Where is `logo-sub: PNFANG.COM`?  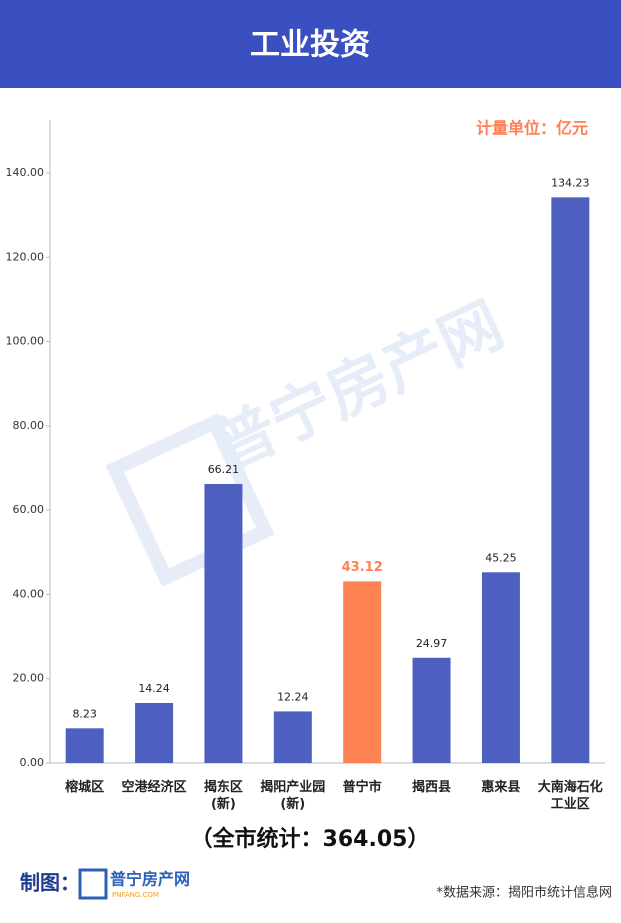
logo-sub: PNFANG.COM is located at coordinates (135, 895).